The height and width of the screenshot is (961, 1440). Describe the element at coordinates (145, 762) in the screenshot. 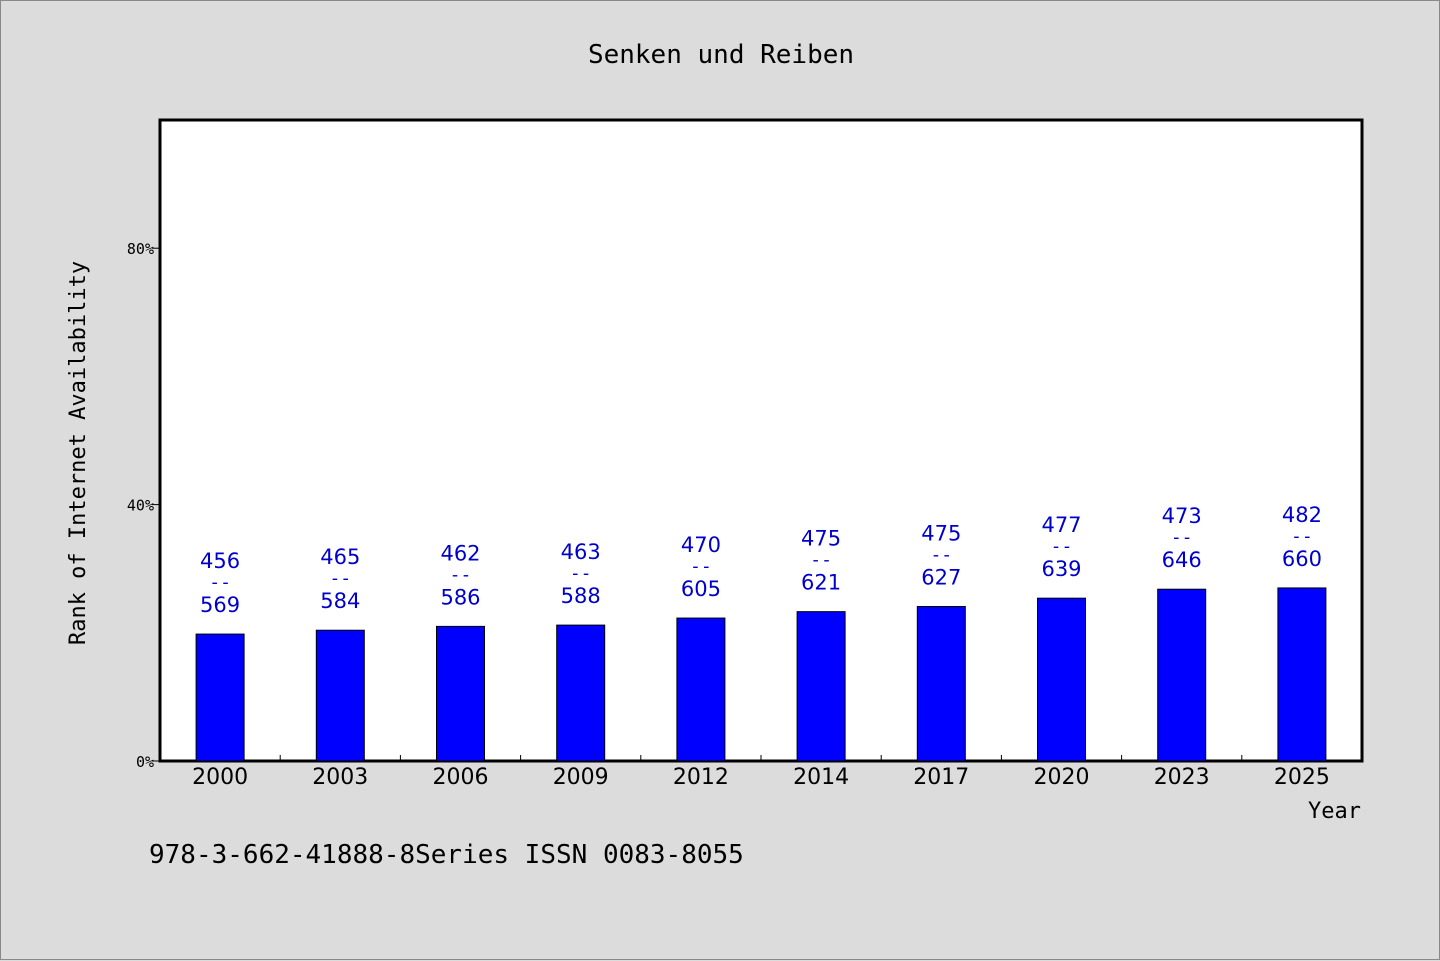

I see `y-tick-label: 0%` at that location.